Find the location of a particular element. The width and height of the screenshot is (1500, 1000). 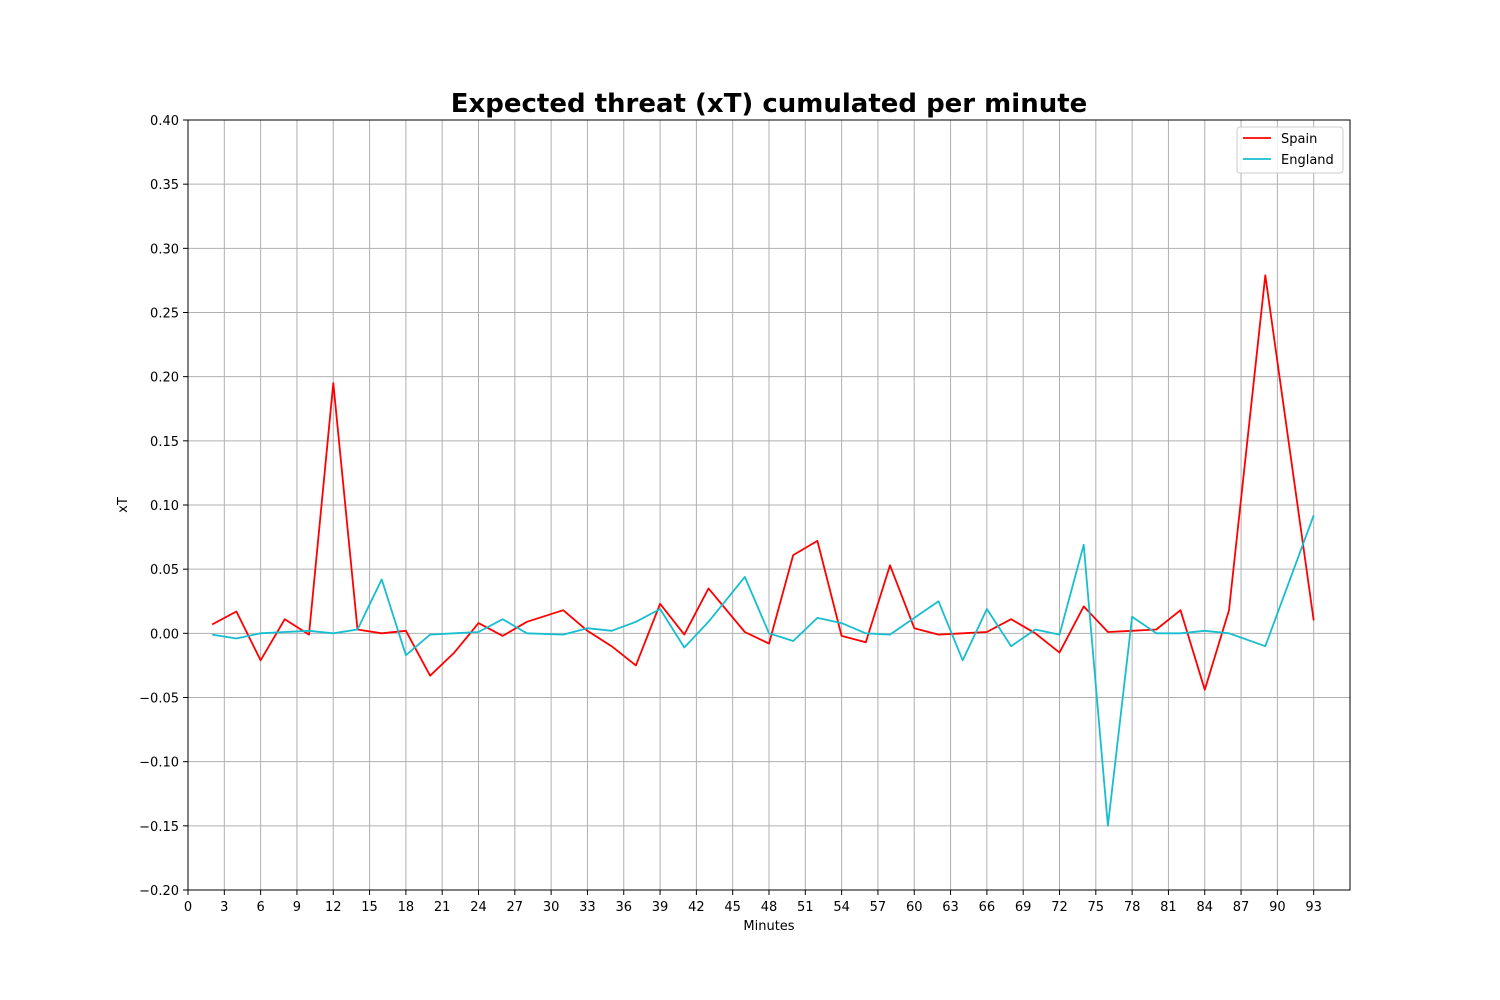

x-tick-label: 42 is located at coordinates (696, 907).